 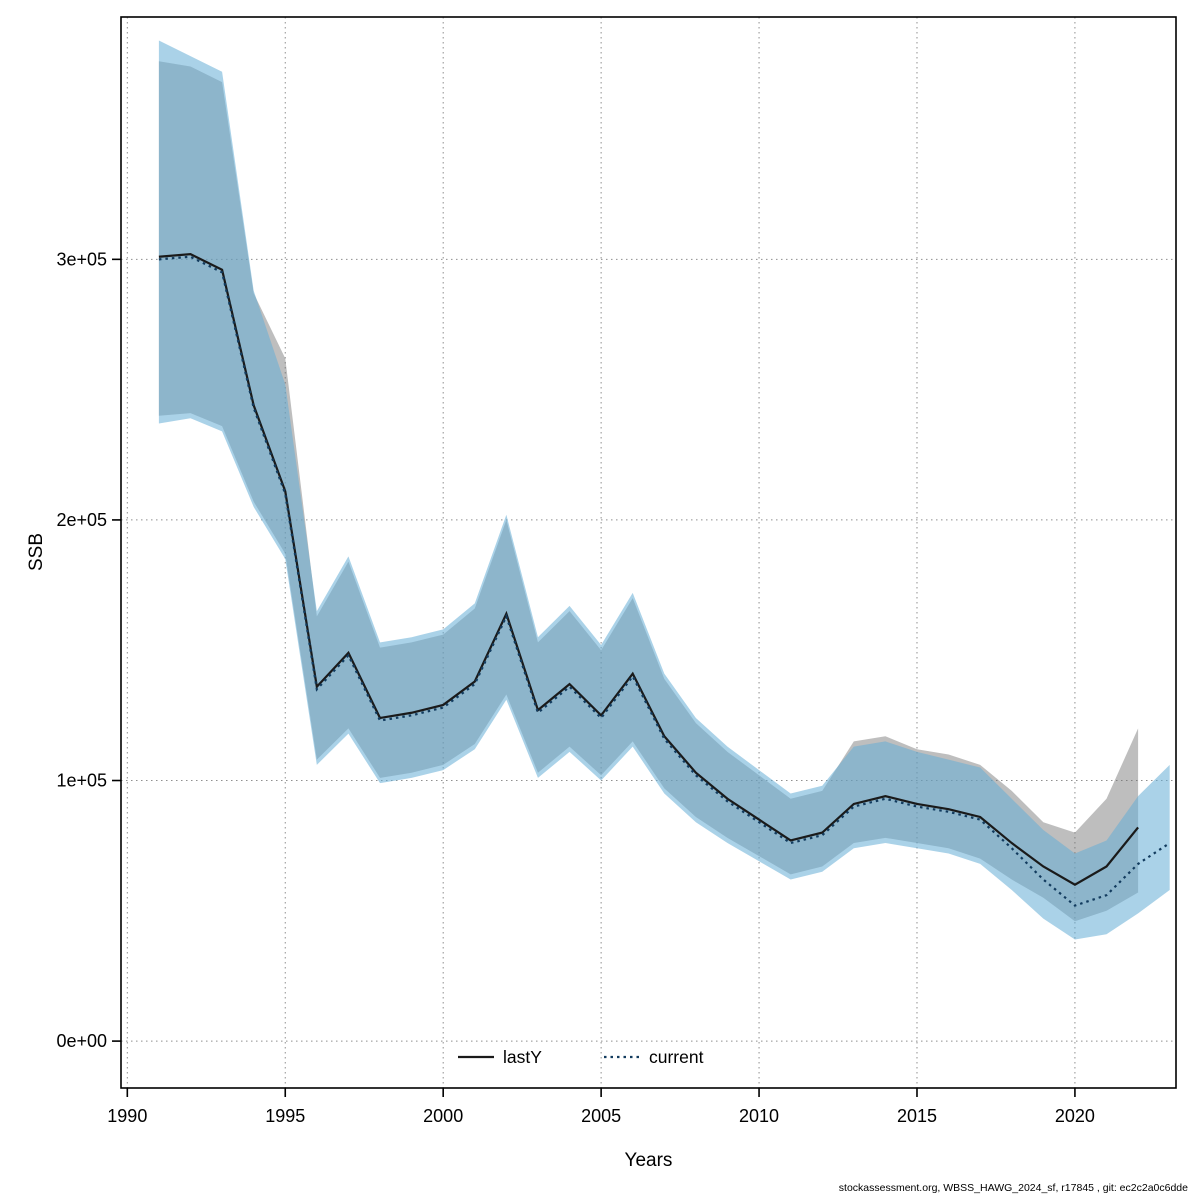 I want to click on legend-label-lastY: lastY, so click(x=522, y=1057).